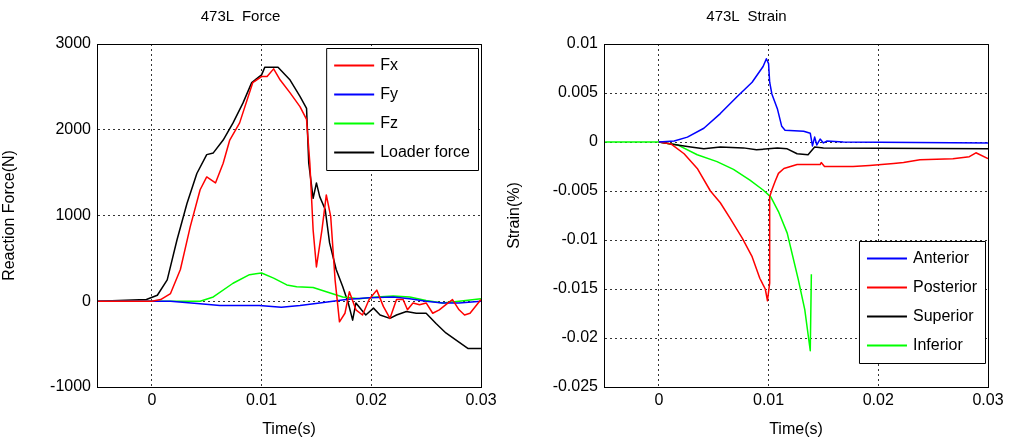  Describe the element at coordinates (582, 43) in the screenshot. I see `y-tick-label: 0.01` at that location.